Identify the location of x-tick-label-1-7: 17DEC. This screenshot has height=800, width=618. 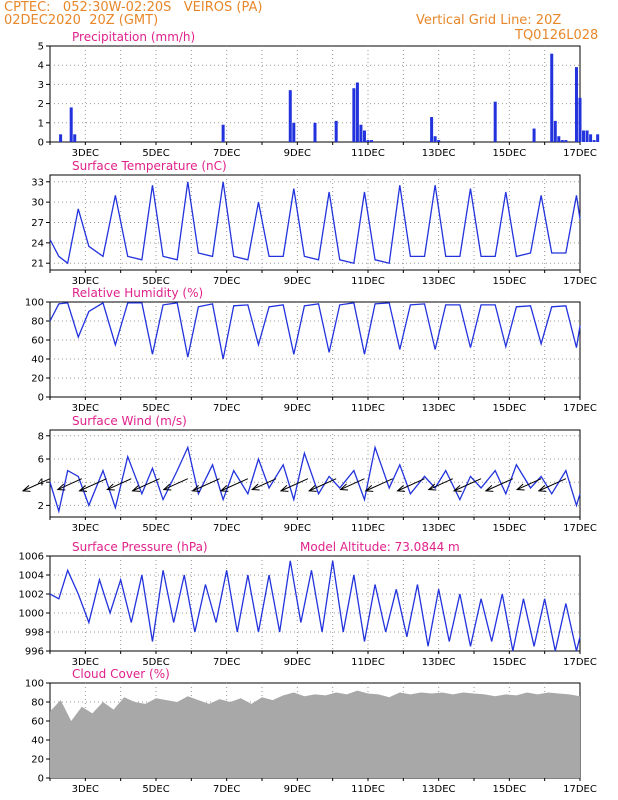
(580, 281).